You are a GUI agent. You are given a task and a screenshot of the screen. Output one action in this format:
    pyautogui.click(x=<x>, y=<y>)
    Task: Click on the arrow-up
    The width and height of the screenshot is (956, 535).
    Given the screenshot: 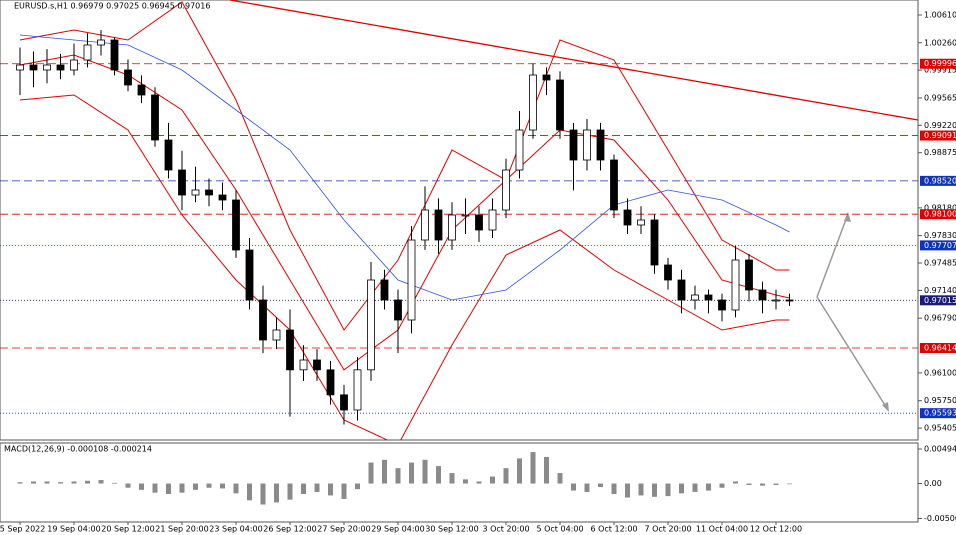 What is the action you would take?
    pyautogui.click(x=832, y=255)
    